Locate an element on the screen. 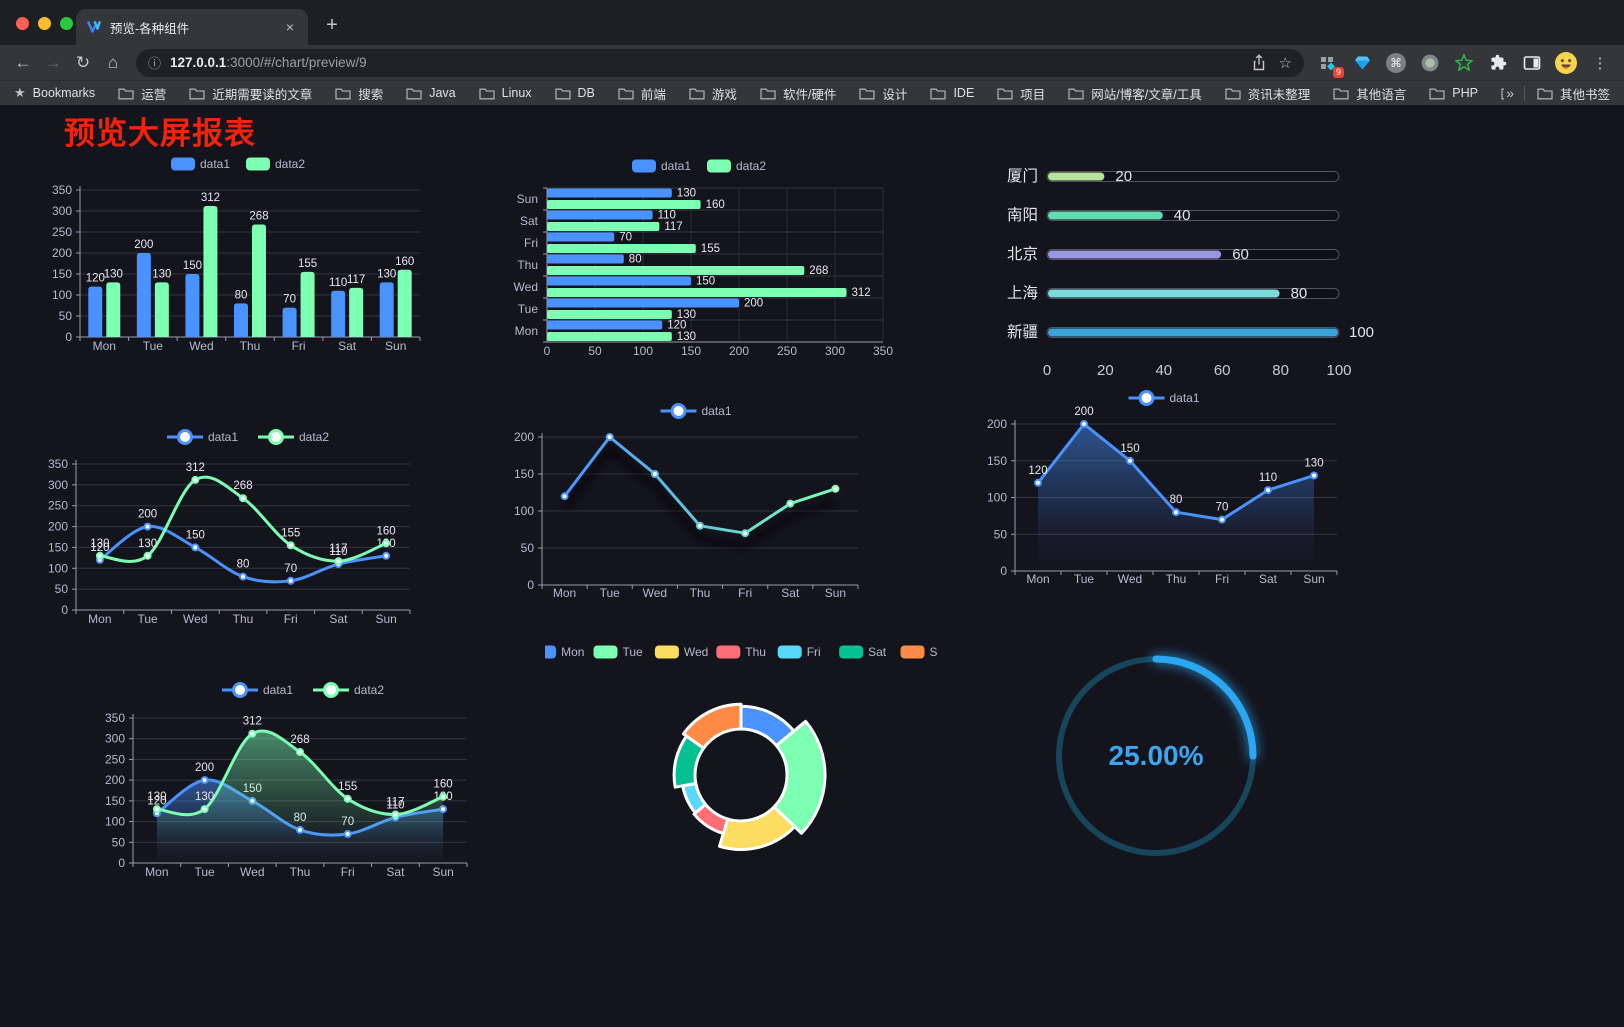 This screenshot has width=1624, height=1027. side-panel-icon is located at coordinates (1532, 63).